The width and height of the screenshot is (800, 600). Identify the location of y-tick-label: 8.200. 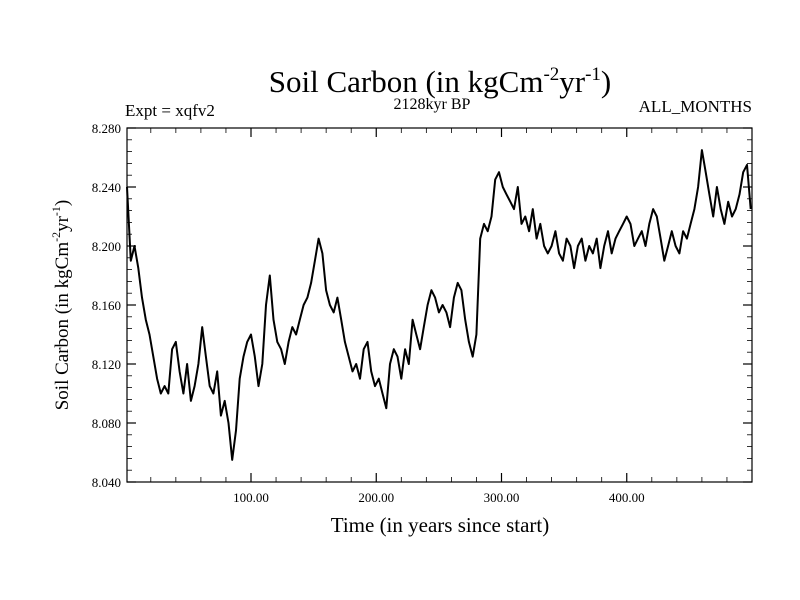
(106, 246).